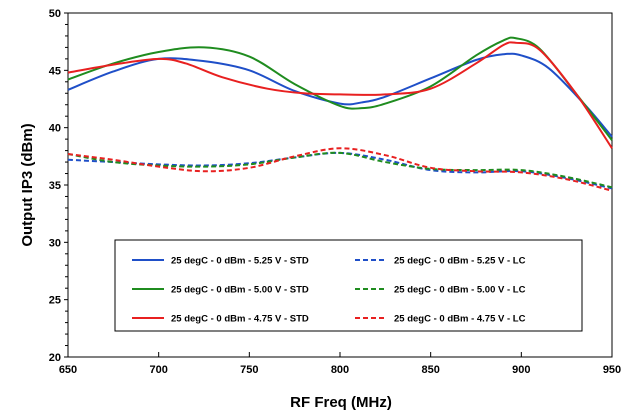 The width and height of the screenshot is (623, 416). Describe the element at coordinates (55, 243) in the screenshot. I see `y-tick-label: 30` at that location.